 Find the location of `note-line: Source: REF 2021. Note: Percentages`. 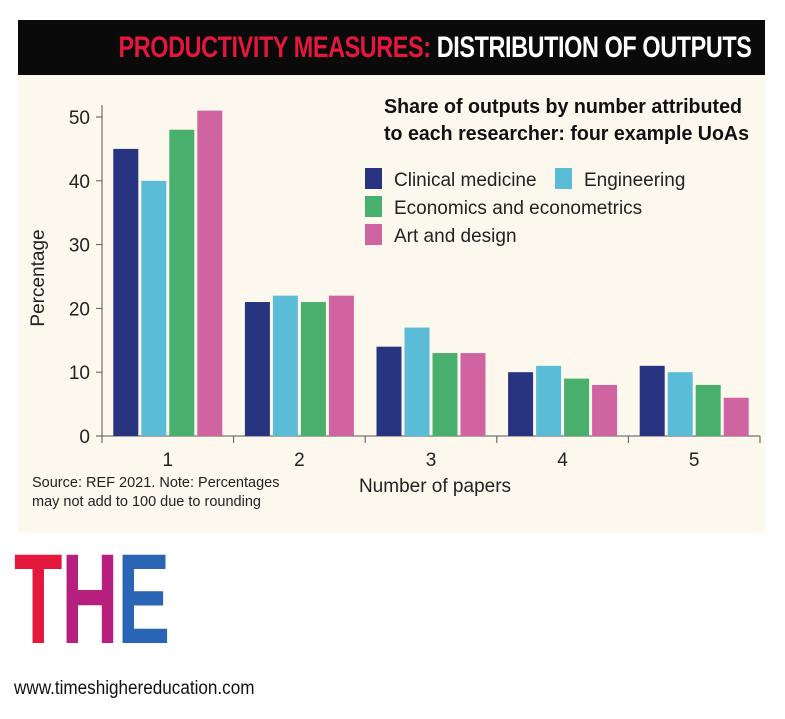

note-line: Source: REF 2021. Note: Percentages is located at coordinates (156, 483).